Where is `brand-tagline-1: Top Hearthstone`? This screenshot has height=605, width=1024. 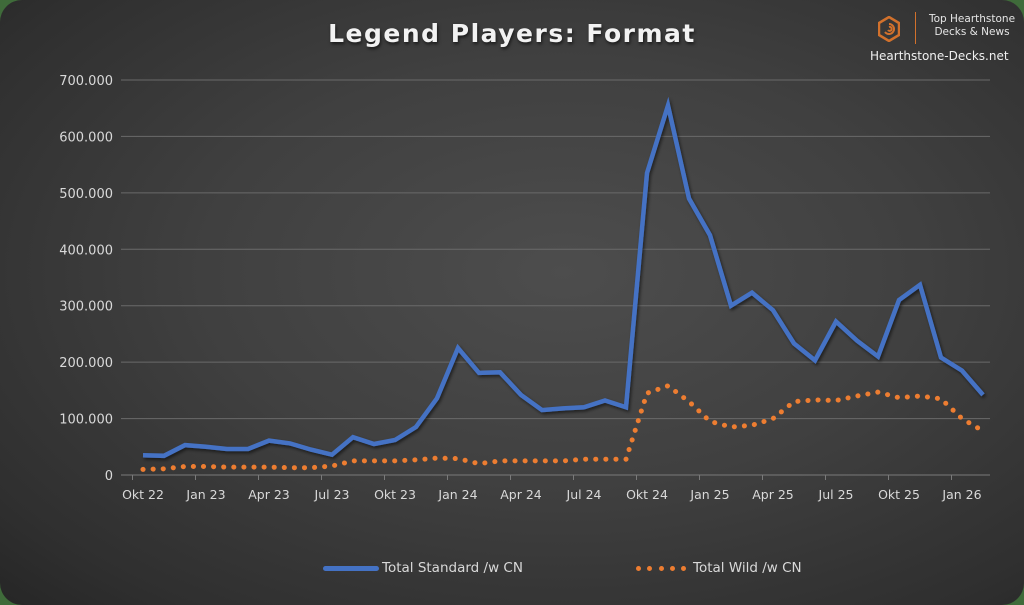
brand-tagline-1: Top Hearthstone is located at coordinates (972, 19).